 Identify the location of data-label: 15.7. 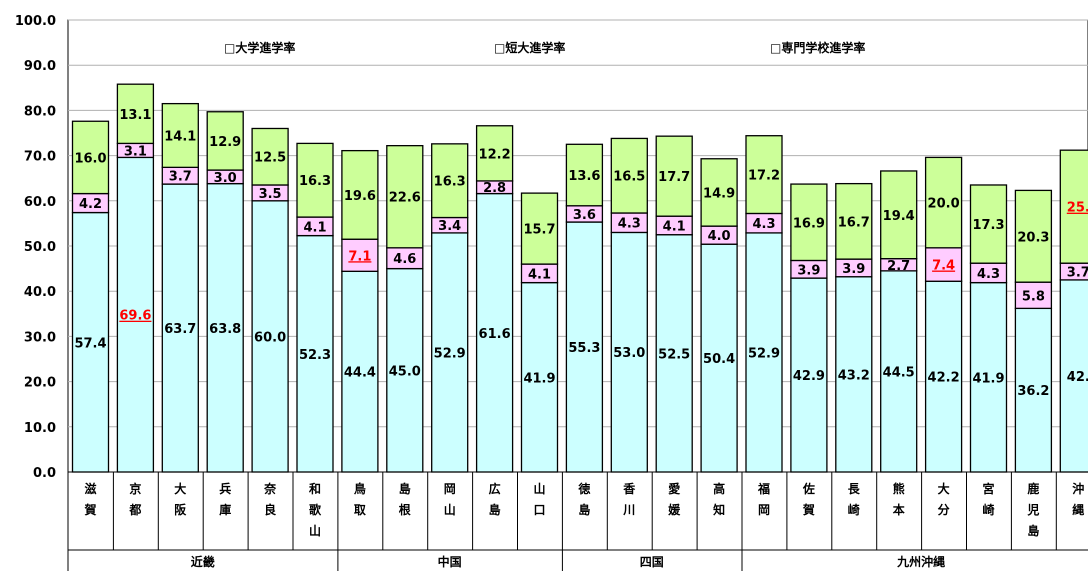
(539, 230).